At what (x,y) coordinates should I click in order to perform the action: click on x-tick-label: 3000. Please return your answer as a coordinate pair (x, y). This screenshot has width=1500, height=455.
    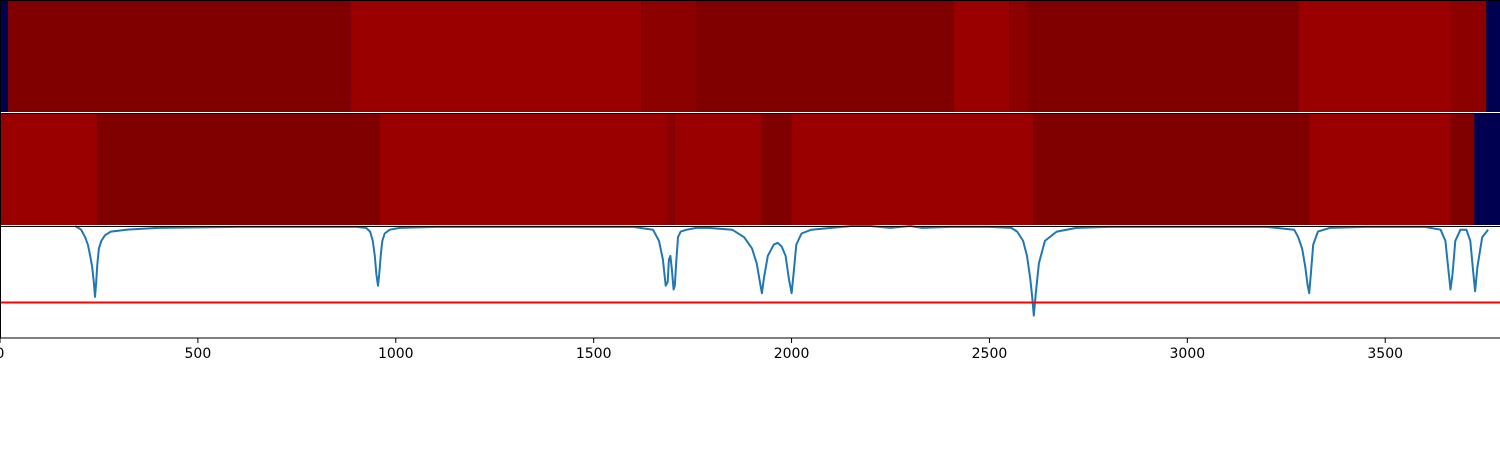
    Looking at the image, I should click on (1188, 354).